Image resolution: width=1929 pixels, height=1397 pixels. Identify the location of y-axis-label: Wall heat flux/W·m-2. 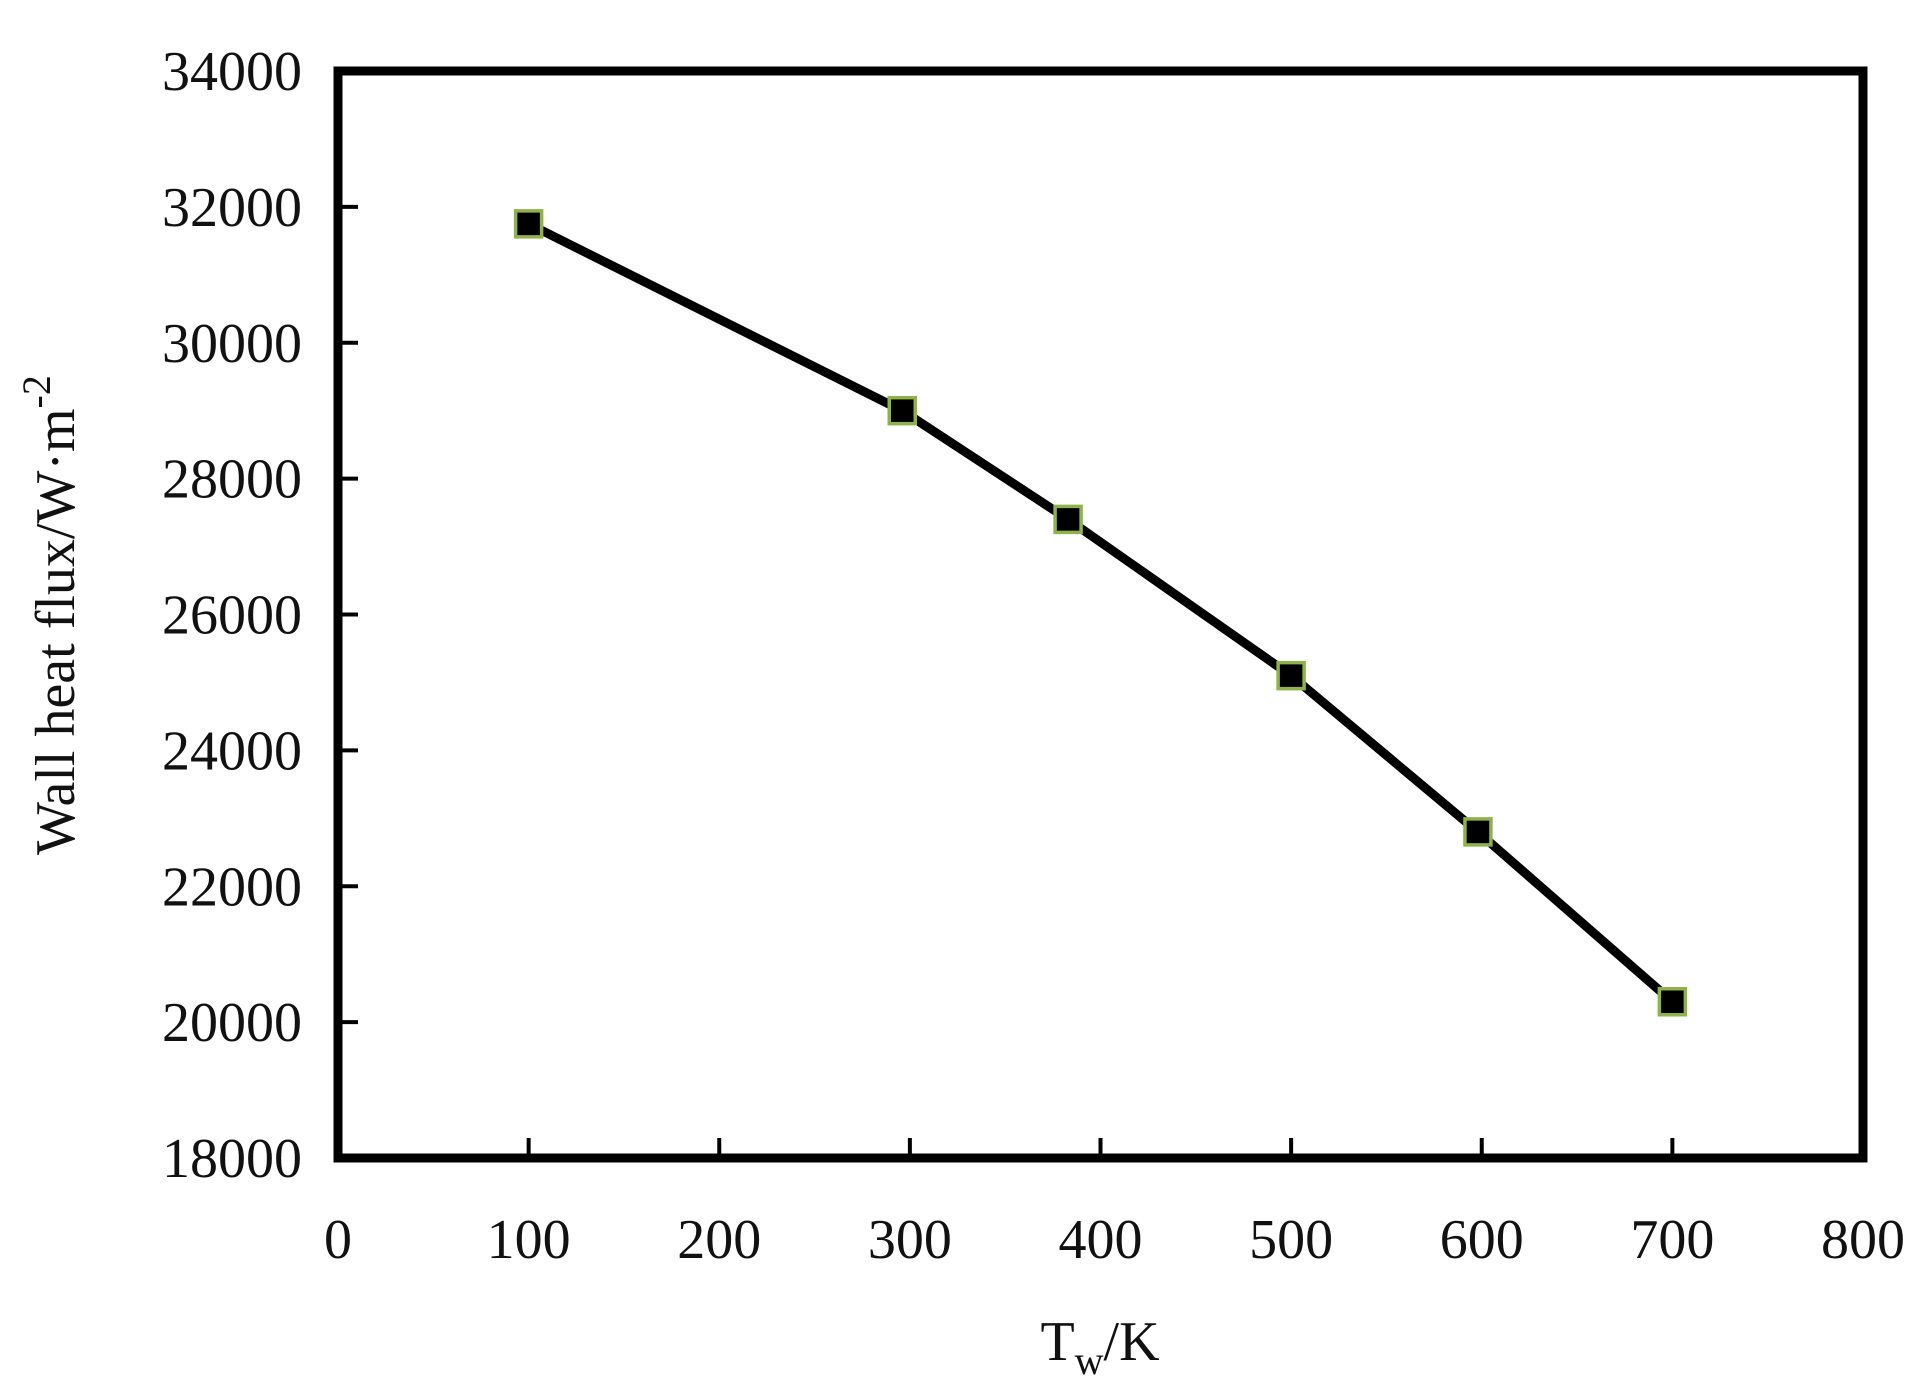
(50, 615).